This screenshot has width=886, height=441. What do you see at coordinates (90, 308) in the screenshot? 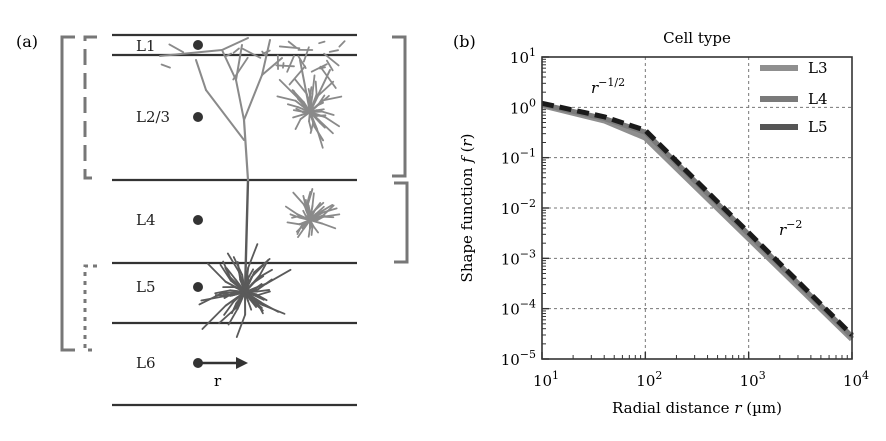
I see `bracket-l5-dotted` at bounding box center [90, 308].